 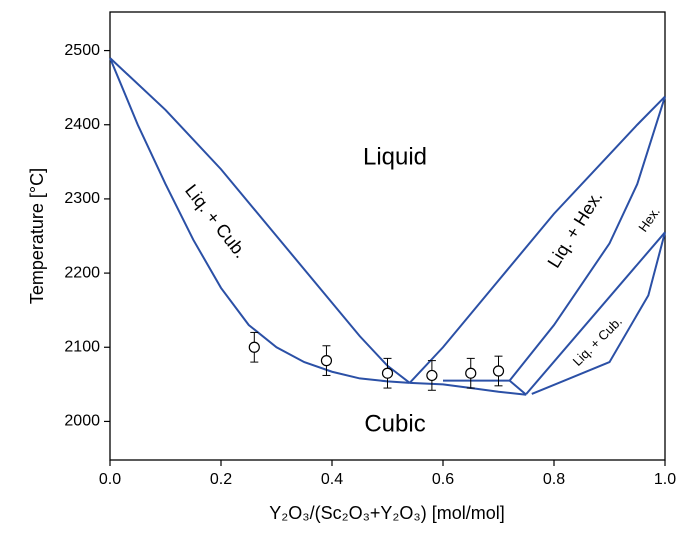 I want to click on x-tick-label: 0.2, so click(x=221, y=479).